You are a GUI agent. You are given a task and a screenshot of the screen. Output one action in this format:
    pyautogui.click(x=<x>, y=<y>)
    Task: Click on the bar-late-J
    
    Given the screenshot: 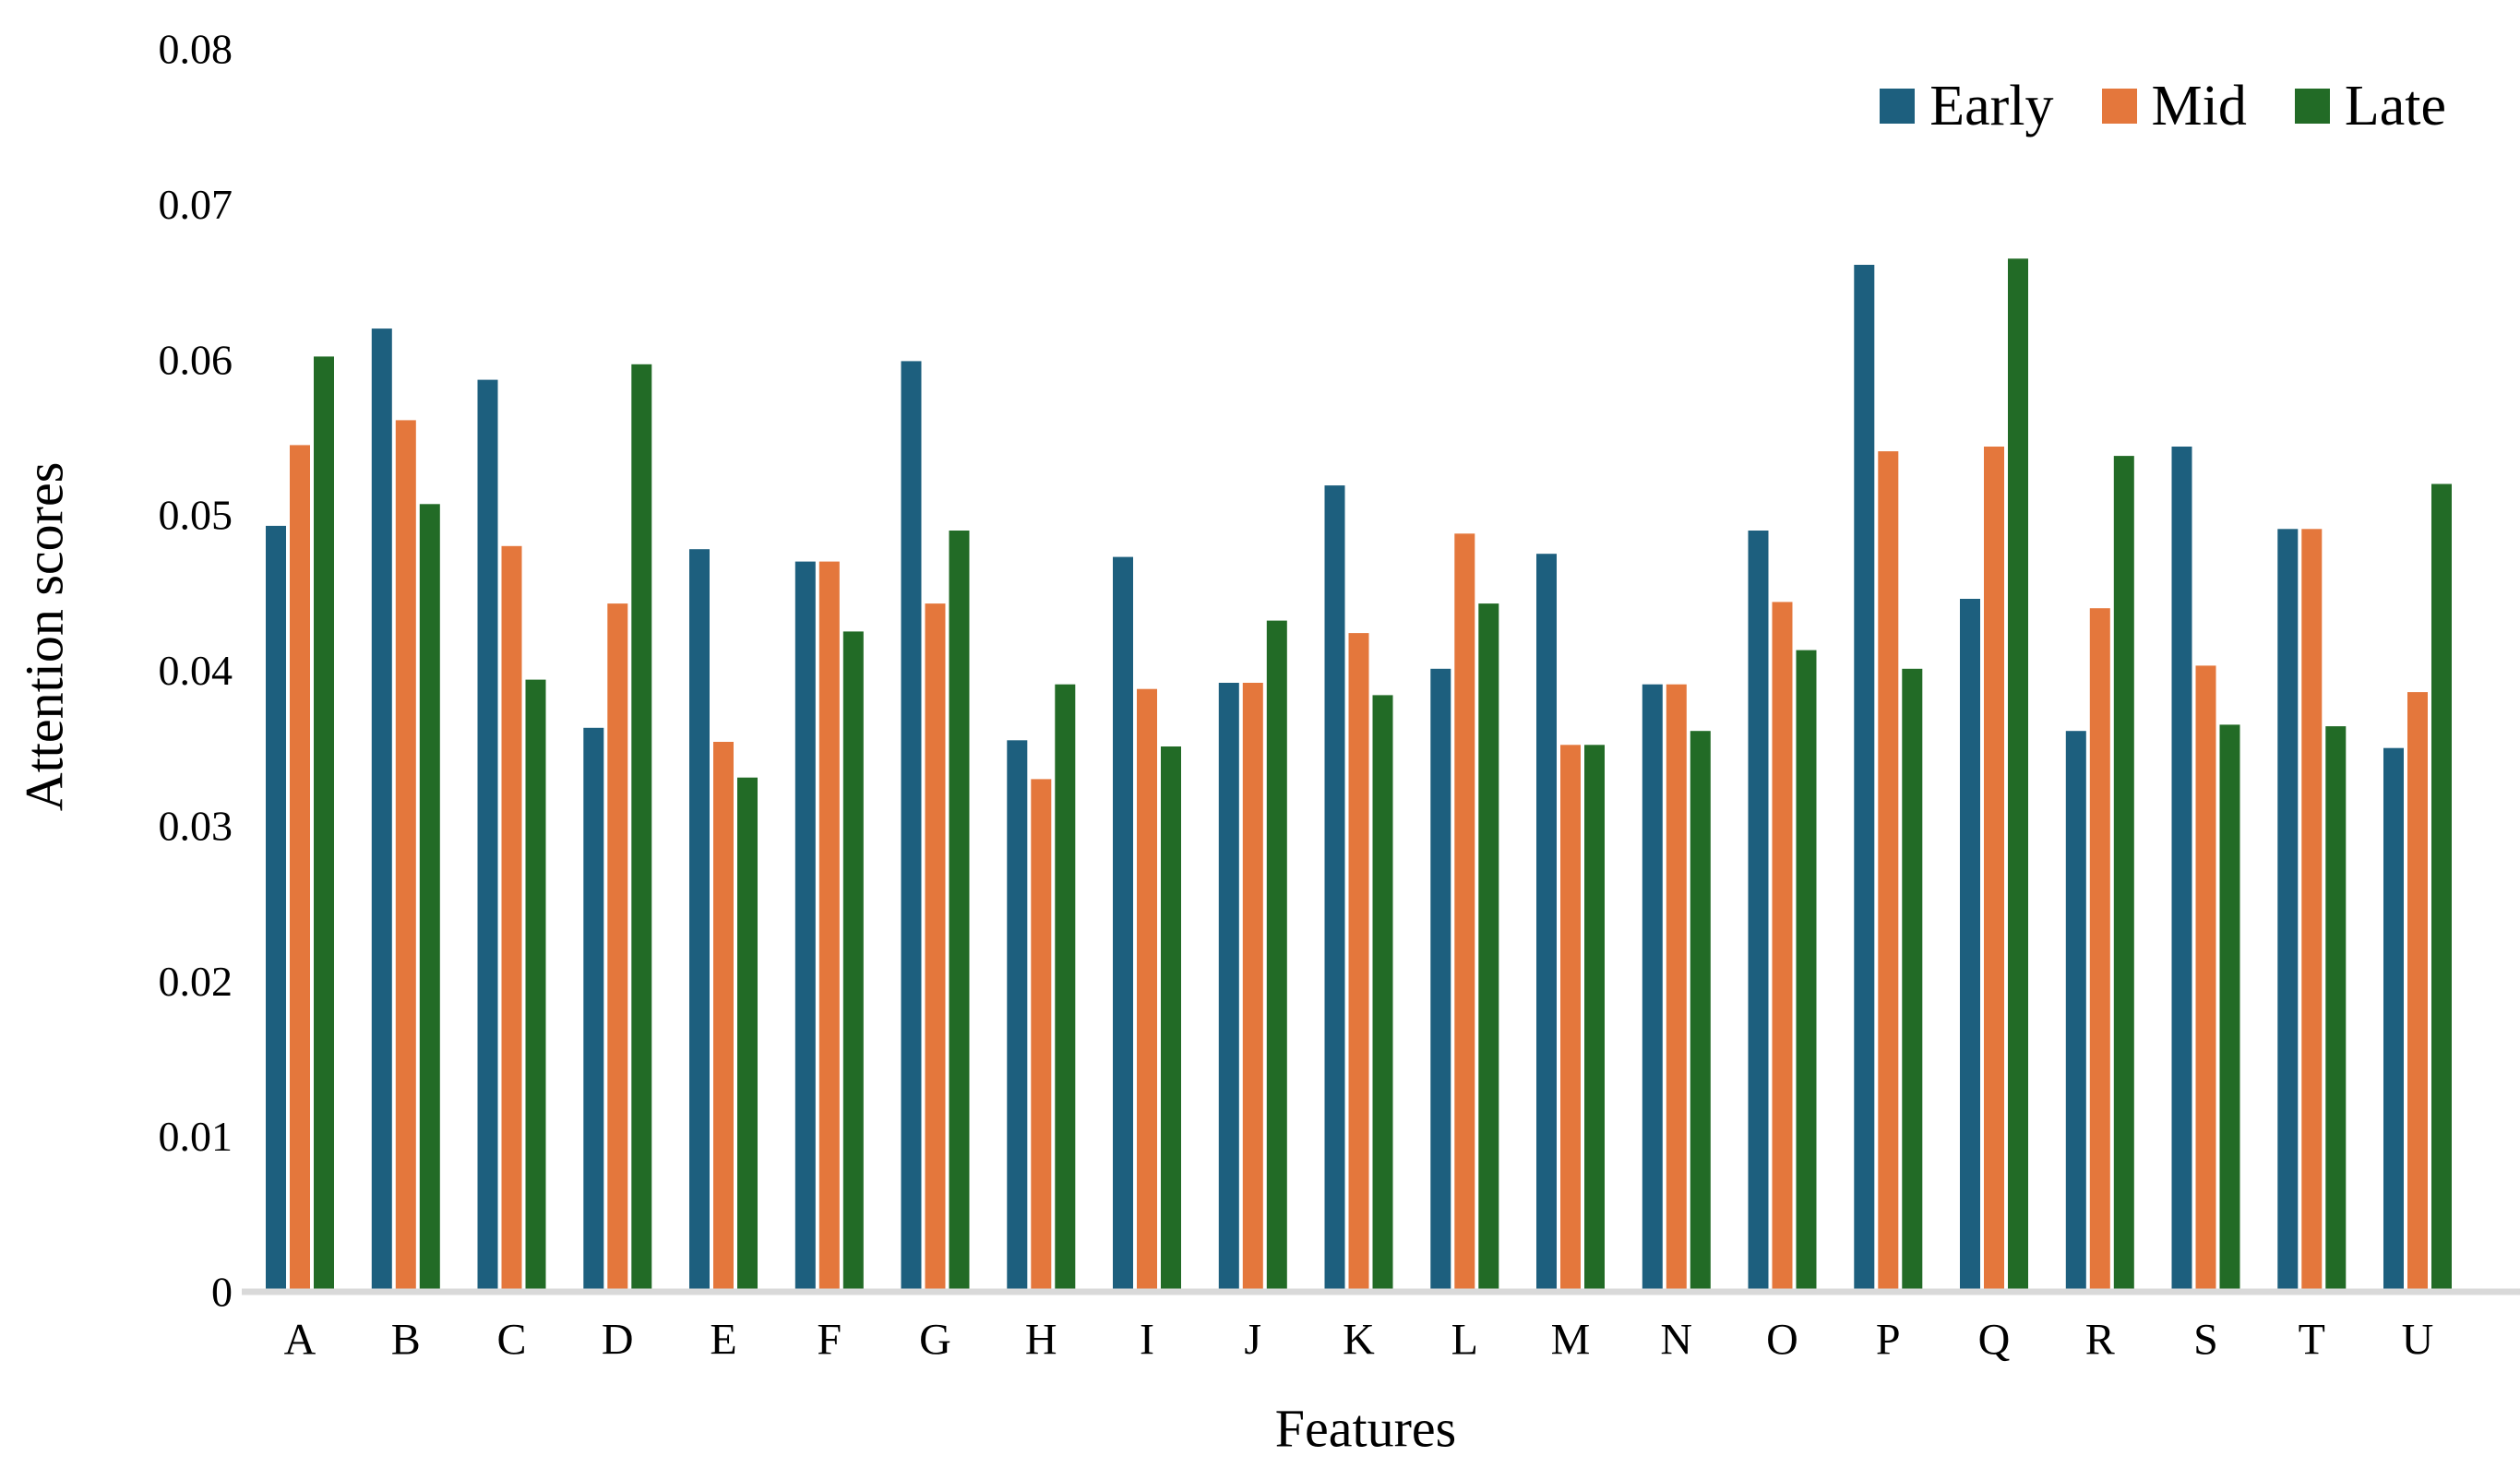 What is the action you would take?
    pyautogui.click(x=1276, y=954)
    